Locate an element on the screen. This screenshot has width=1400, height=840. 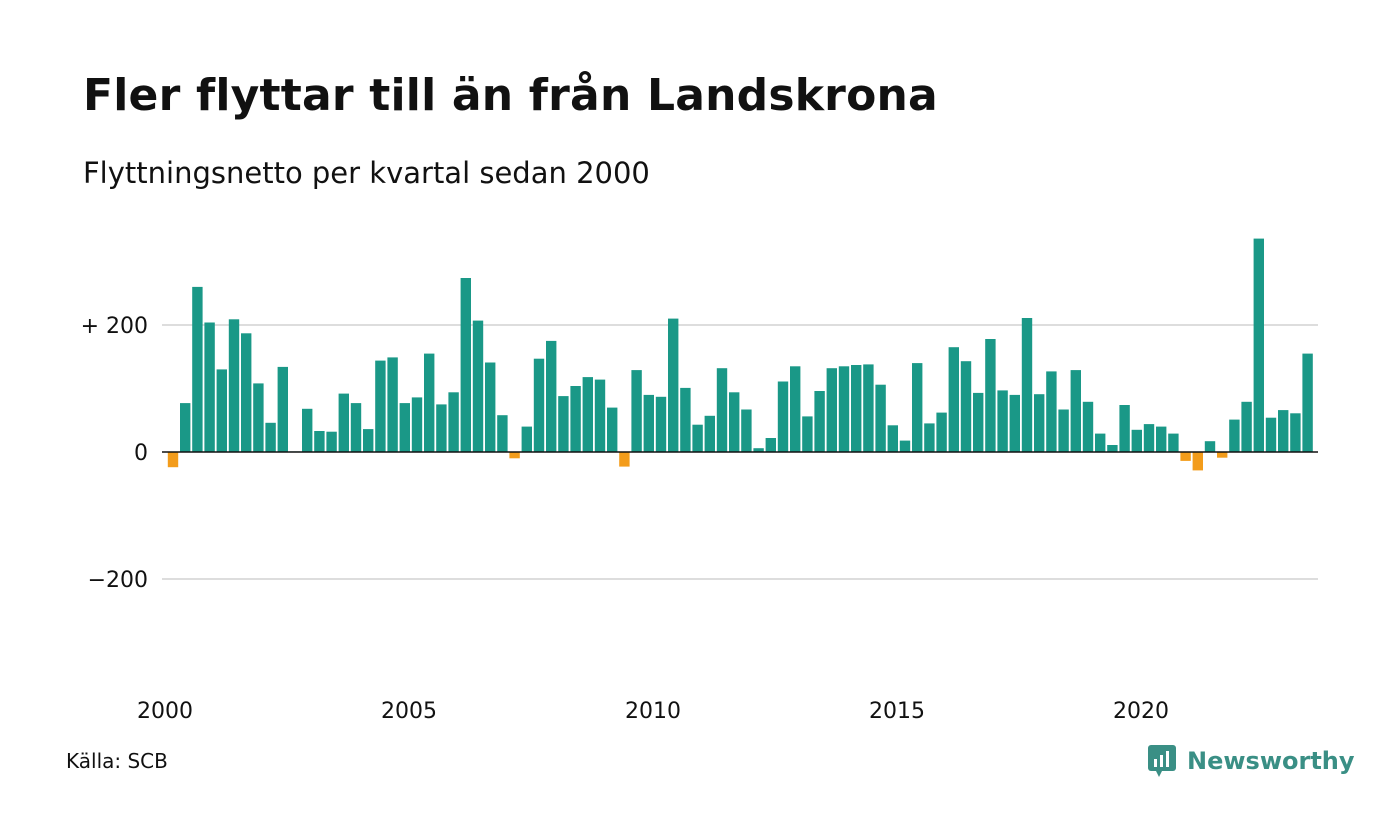
newsworthy-logo: Newsworthy is located at coordinates (1251, 761).